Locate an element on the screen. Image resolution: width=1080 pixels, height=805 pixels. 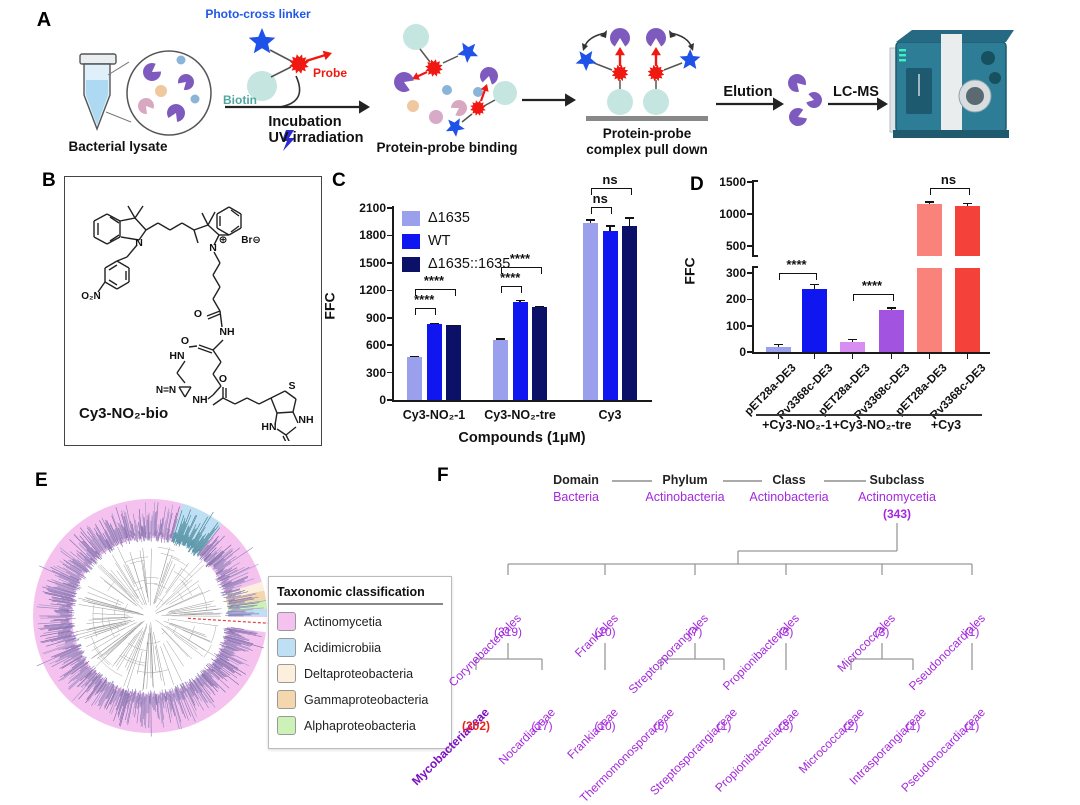
tube-liquid is located at coordinates (97, 102).